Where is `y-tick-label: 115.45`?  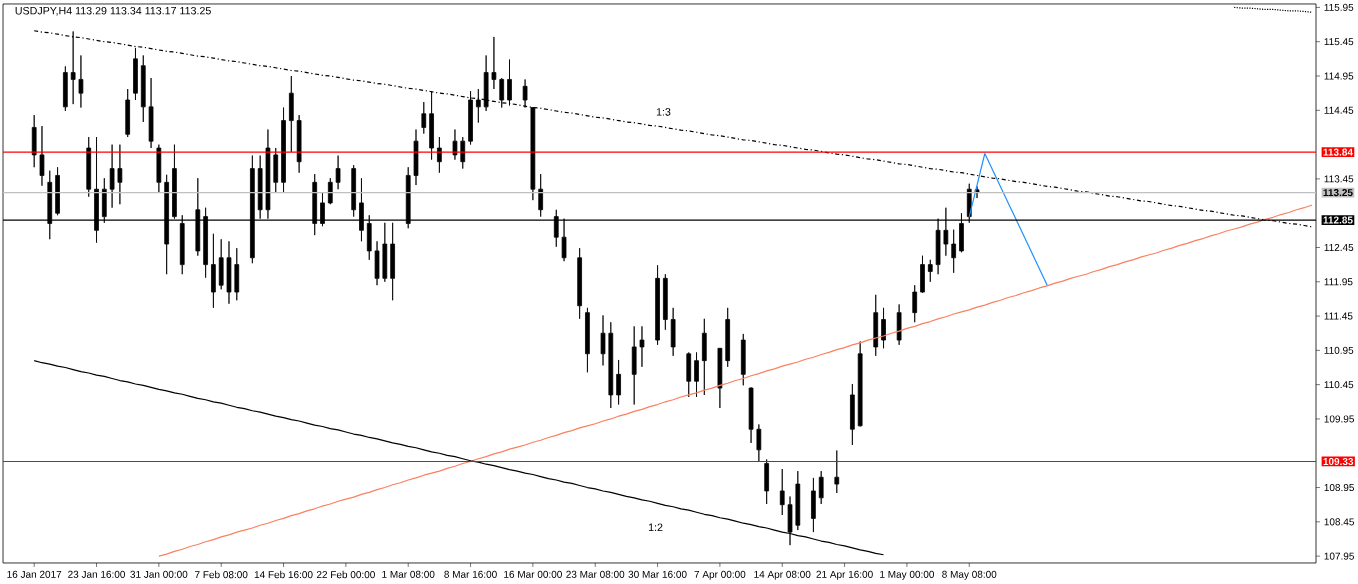
y-tick-label: 115.45 is located at coordinates (1339, 42).